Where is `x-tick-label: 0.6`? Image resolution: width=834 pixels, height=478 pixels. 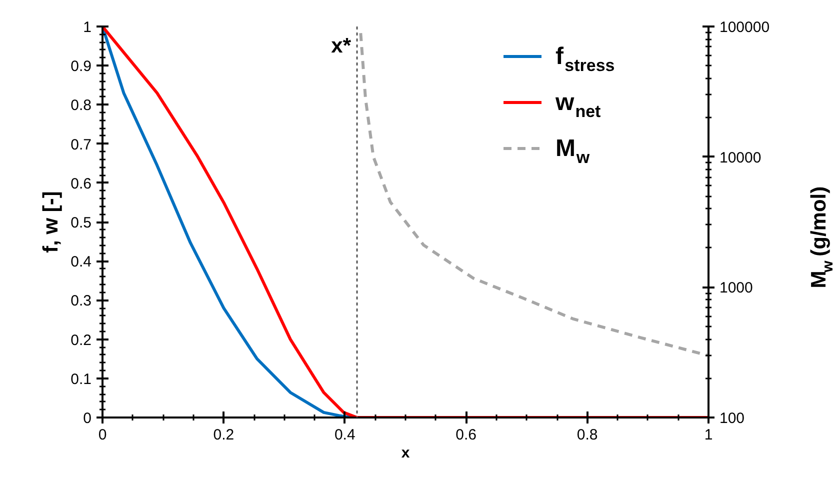 x-tick-label: 0.6 is located at coordinates (466, 435).